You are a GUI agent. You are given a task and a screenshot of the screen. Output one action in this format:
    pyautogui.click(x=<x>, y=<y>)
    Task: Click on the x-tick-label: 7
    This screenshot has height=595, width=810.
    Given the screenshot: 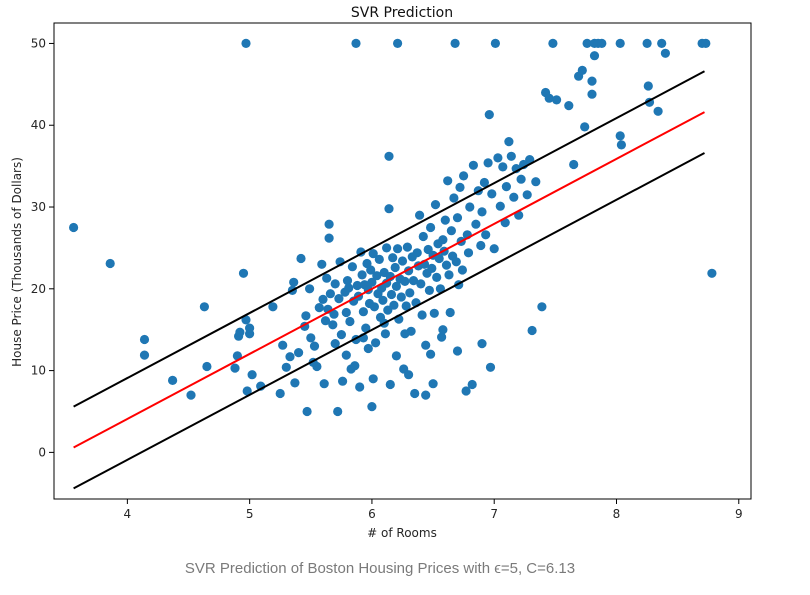 What is the action you would take?
    pyautogui.click(x=494, y=514)
    